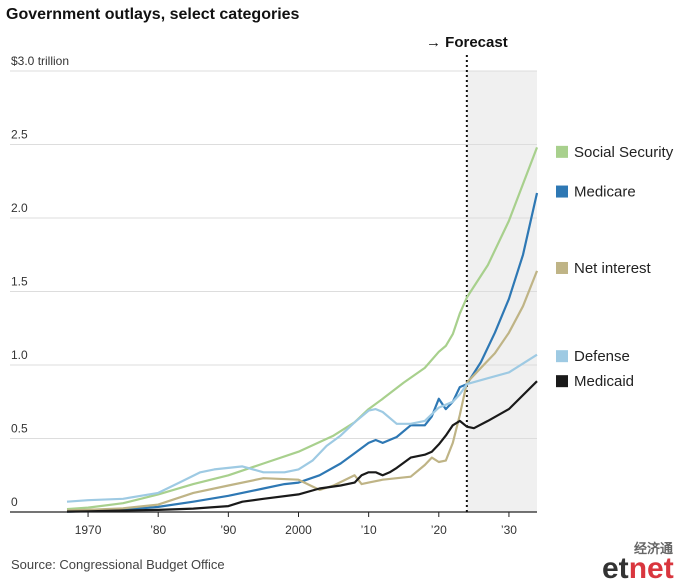 Image resolution: width=690 pixels, height=582 pixels. I want to click on legend-item-social-security: Social Security, so click(615, 152).